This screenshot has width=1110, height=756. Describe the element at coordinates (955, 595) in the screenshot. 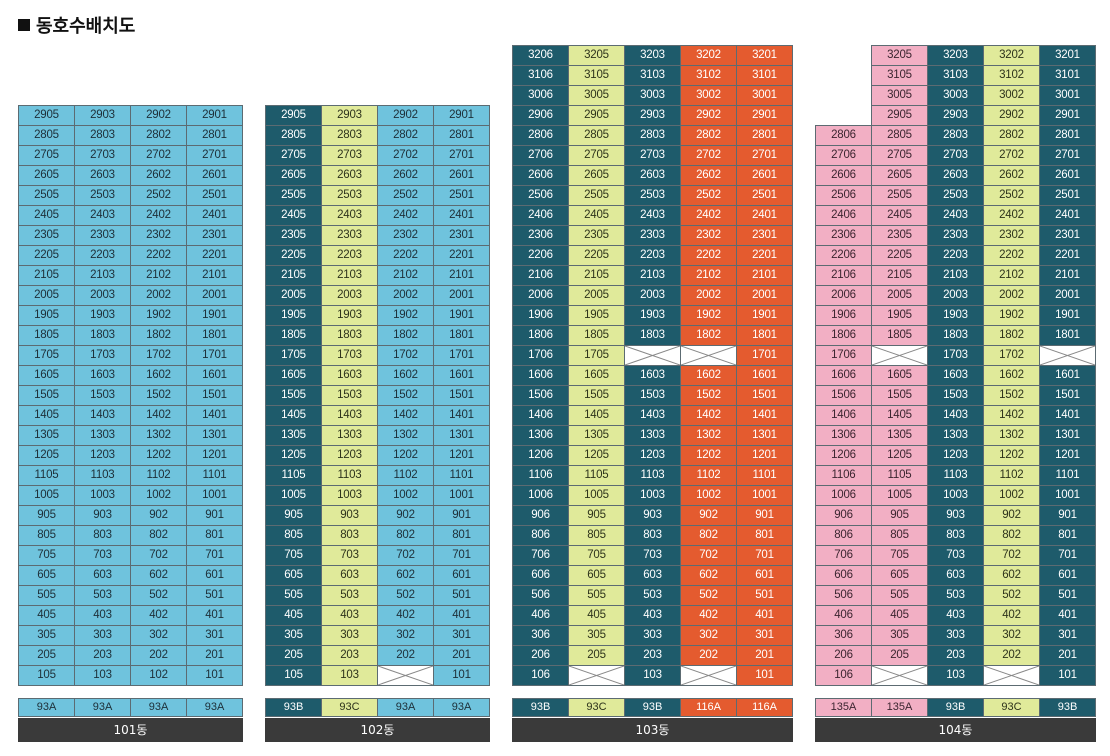

I see `unit-cell: 503` at that location.